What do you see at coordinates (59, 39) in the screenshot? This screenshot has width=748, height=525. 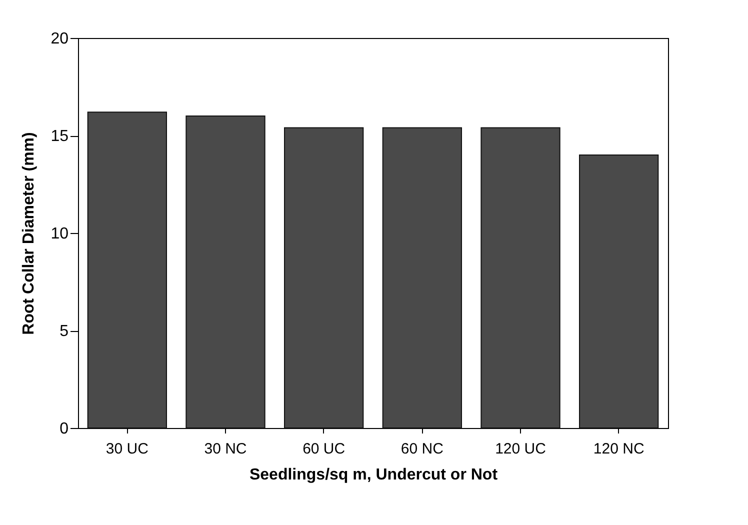 I see `y-tick-label: 20` at bounding box center [59, 39].